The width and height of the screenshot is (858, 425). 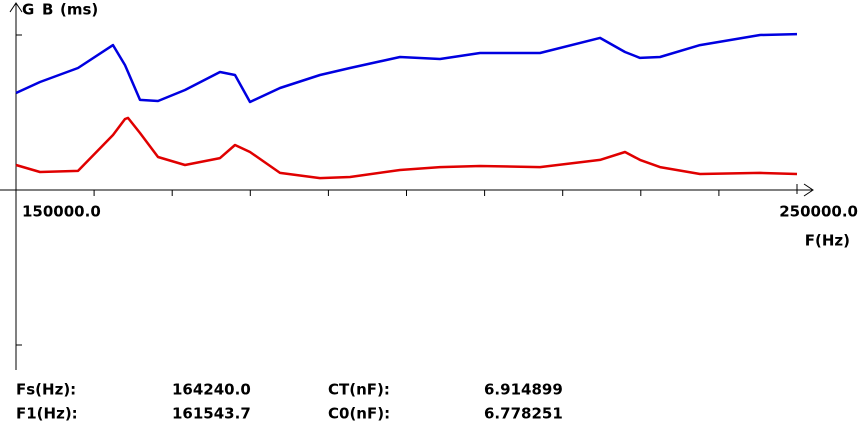 What do you see at coordinates (406, 148) in the screenshot?
I see `series-line` at bounding box center [406, 148].